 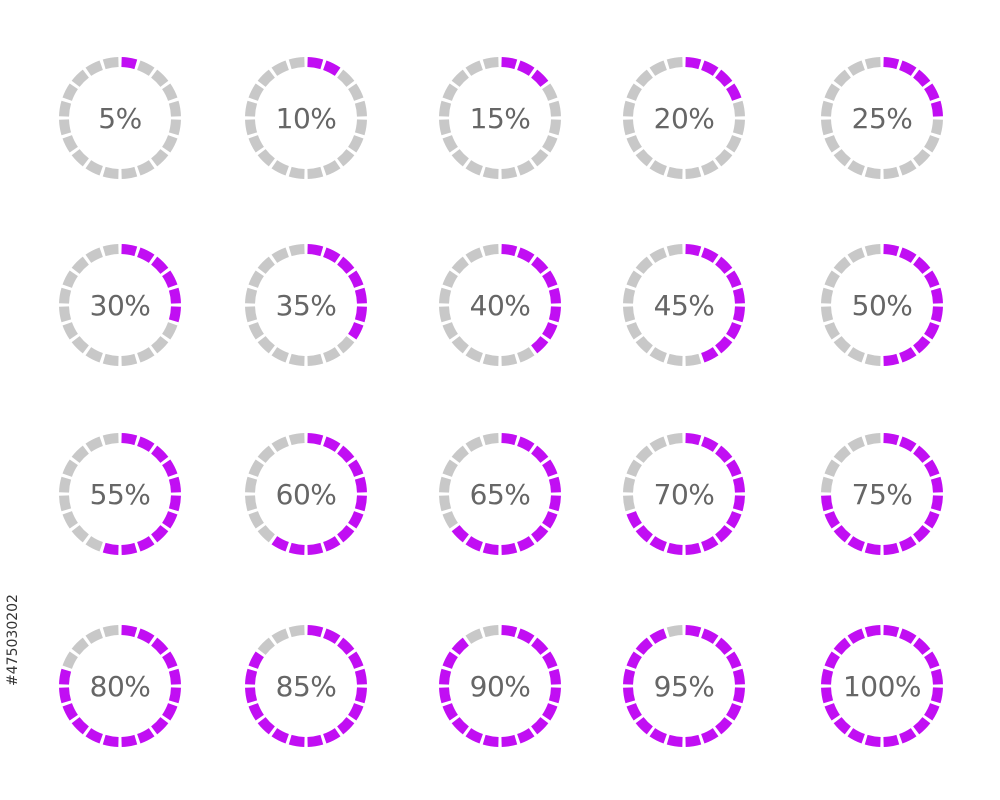 I want to click on progress-ring: 45%, so click(x=684, y=305).